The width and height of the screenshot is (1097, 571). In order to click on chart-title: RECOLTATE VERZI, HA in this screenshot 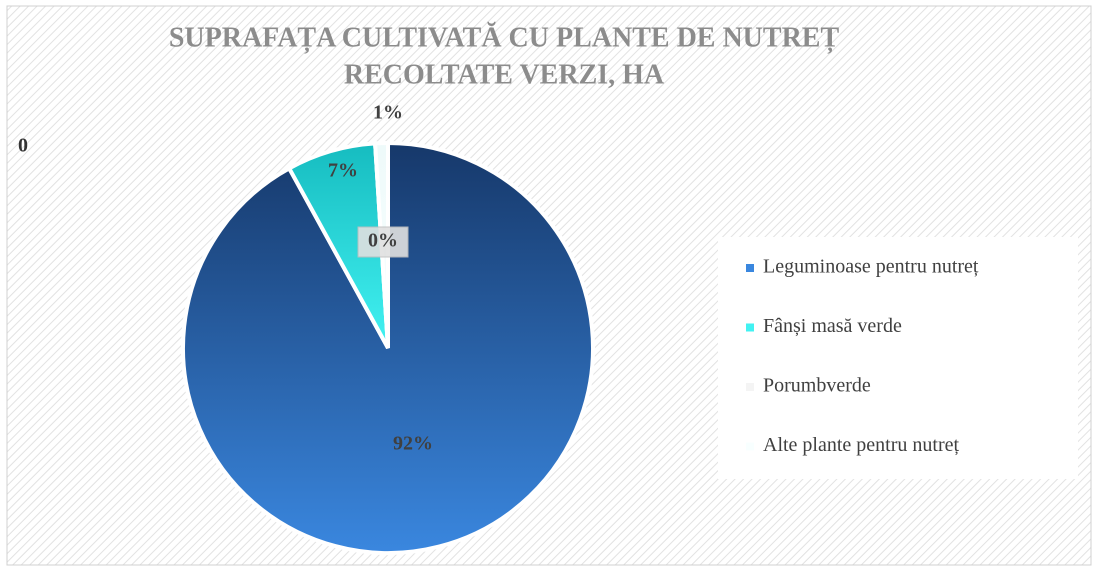, I will do `click(504, 74)`.